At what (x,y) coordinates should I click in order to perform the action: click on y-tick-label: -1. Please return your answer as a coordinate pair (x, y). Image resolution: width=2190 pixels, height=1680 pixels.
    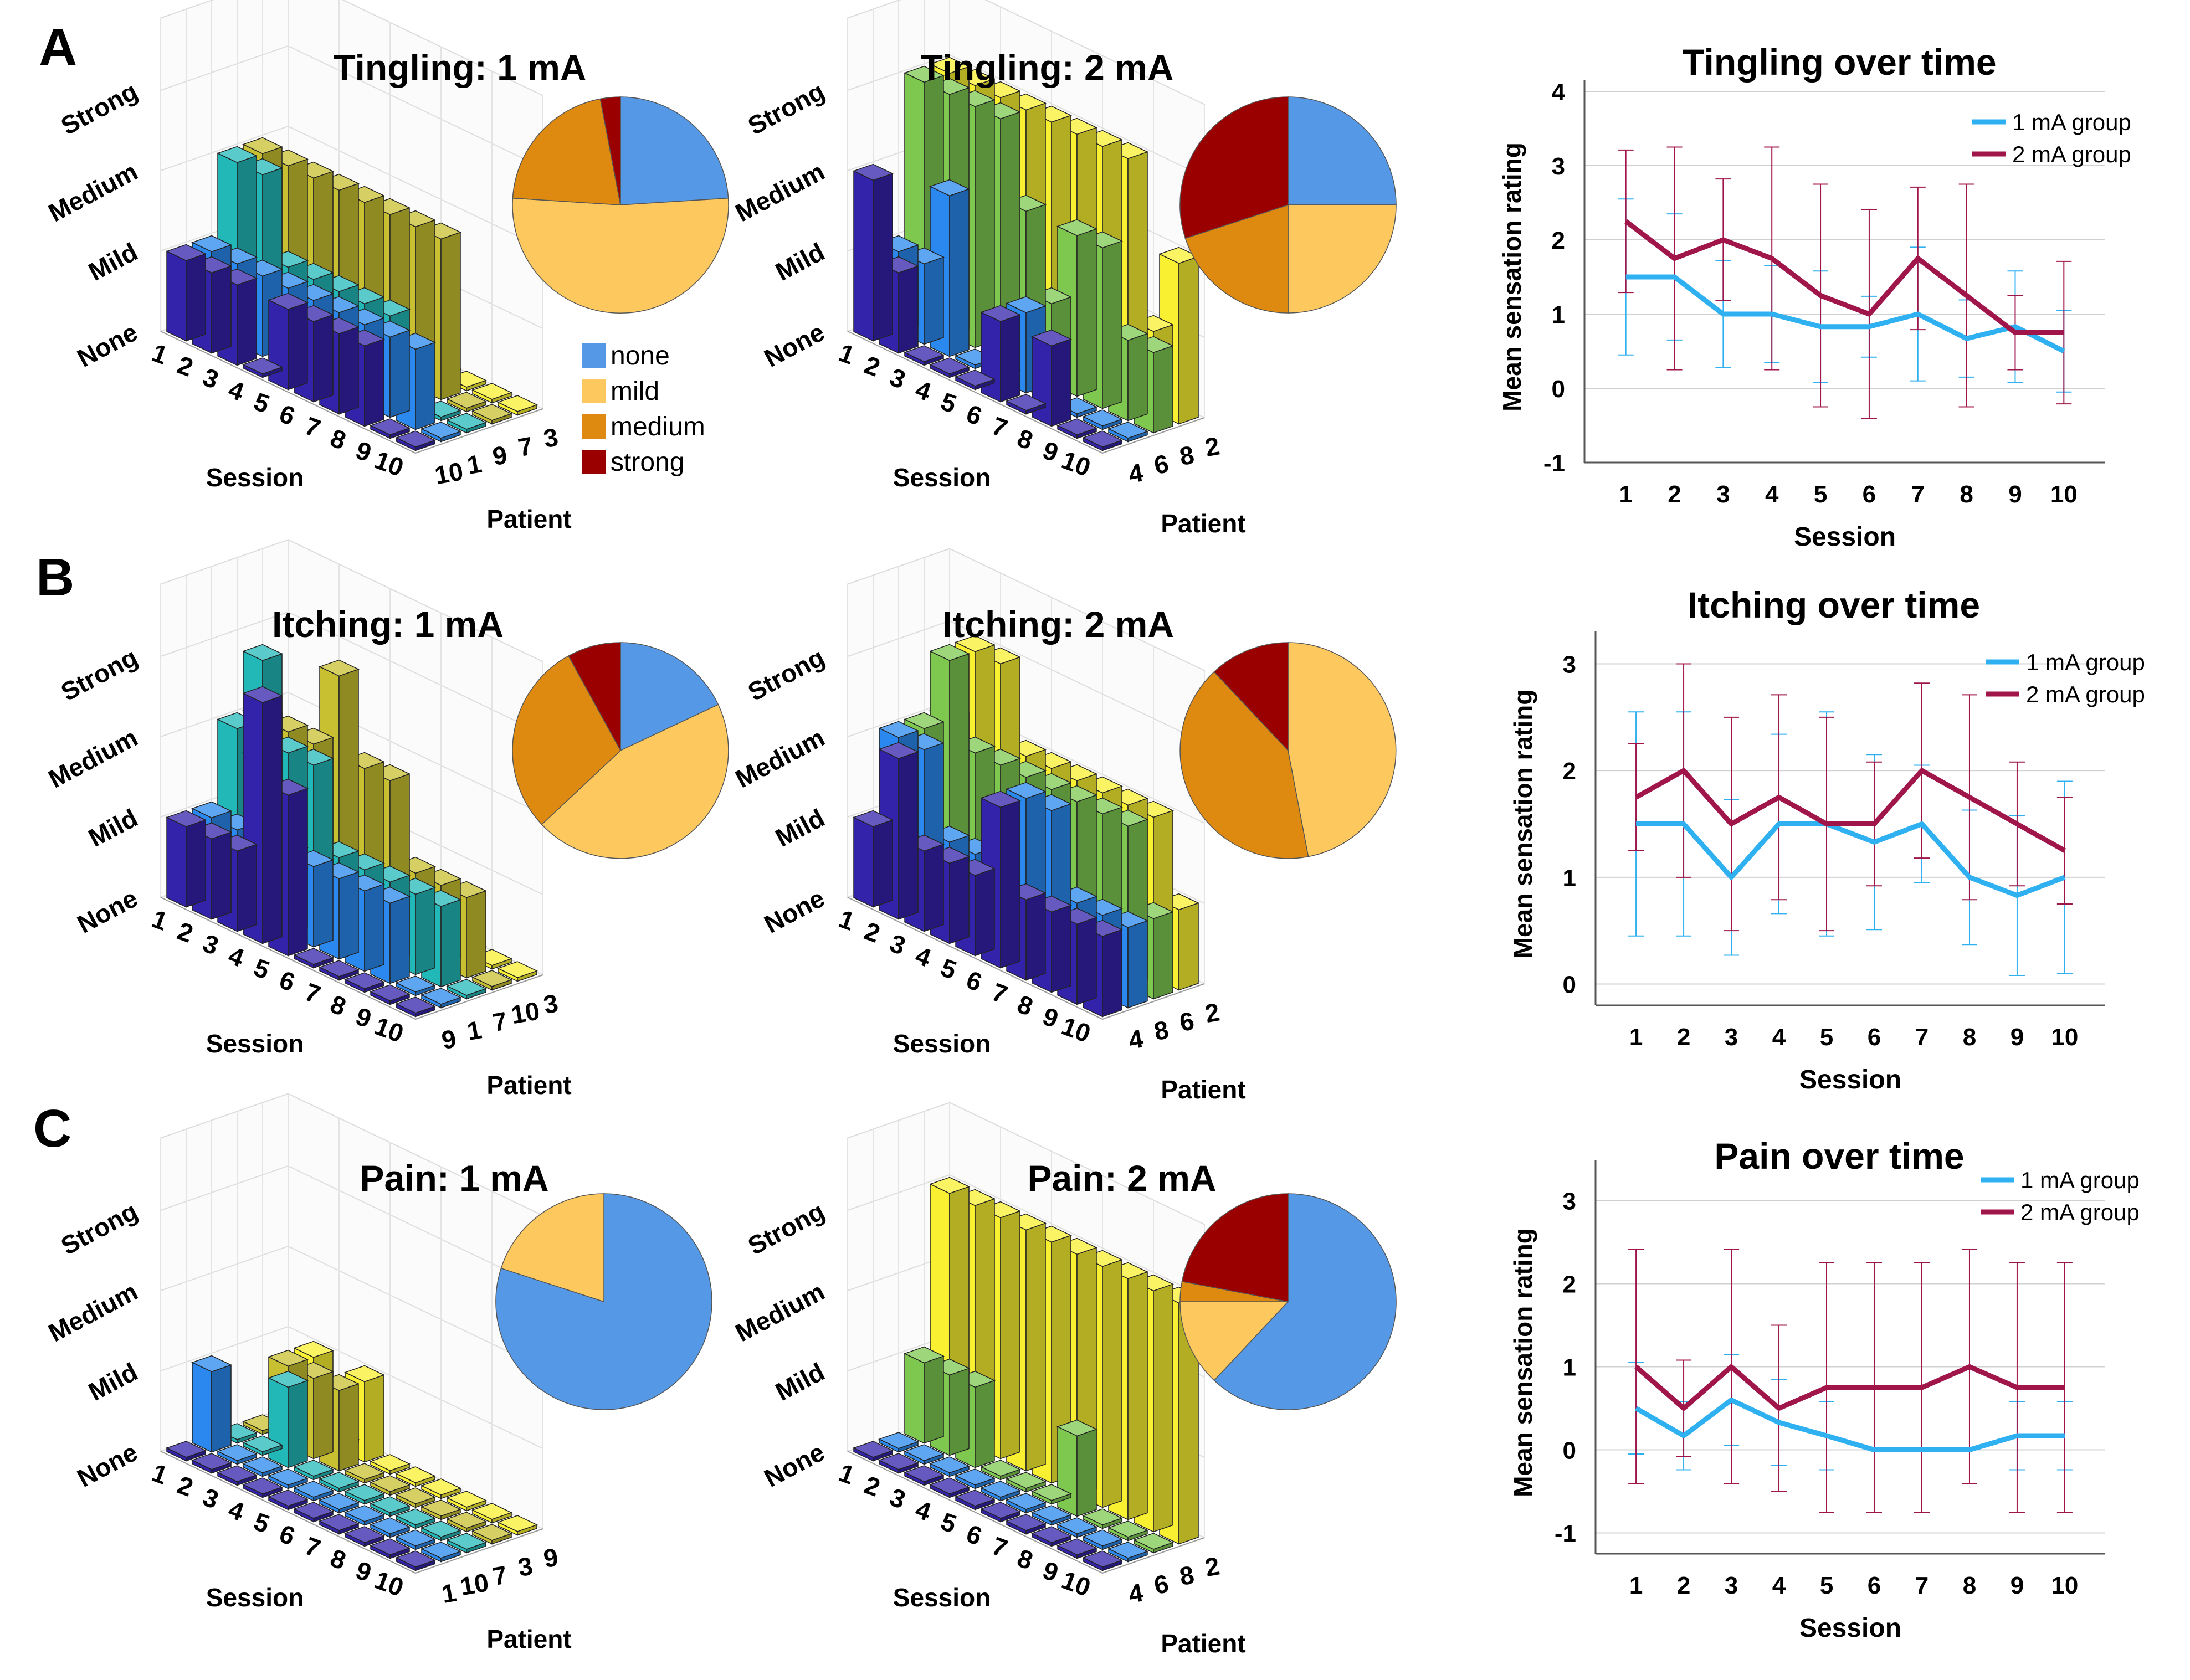
    Looking at the image, I should click on (1565, 1534).